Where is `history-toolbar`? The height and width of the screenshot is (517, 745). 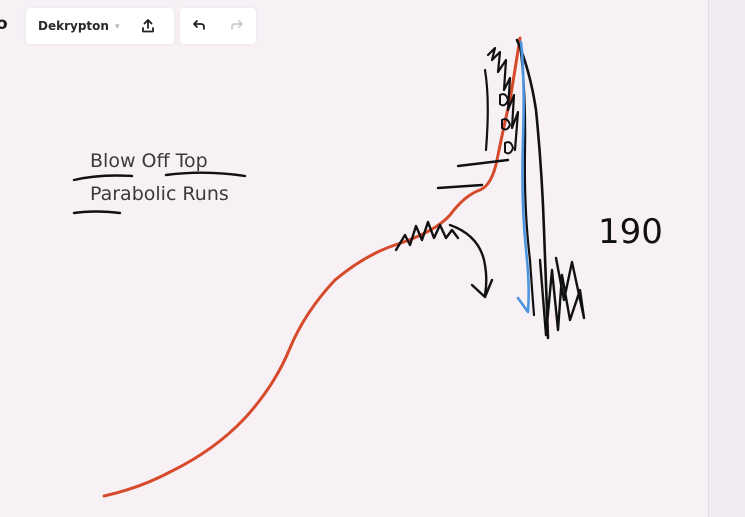
history-toolbar is located at coordinates (218, 26).